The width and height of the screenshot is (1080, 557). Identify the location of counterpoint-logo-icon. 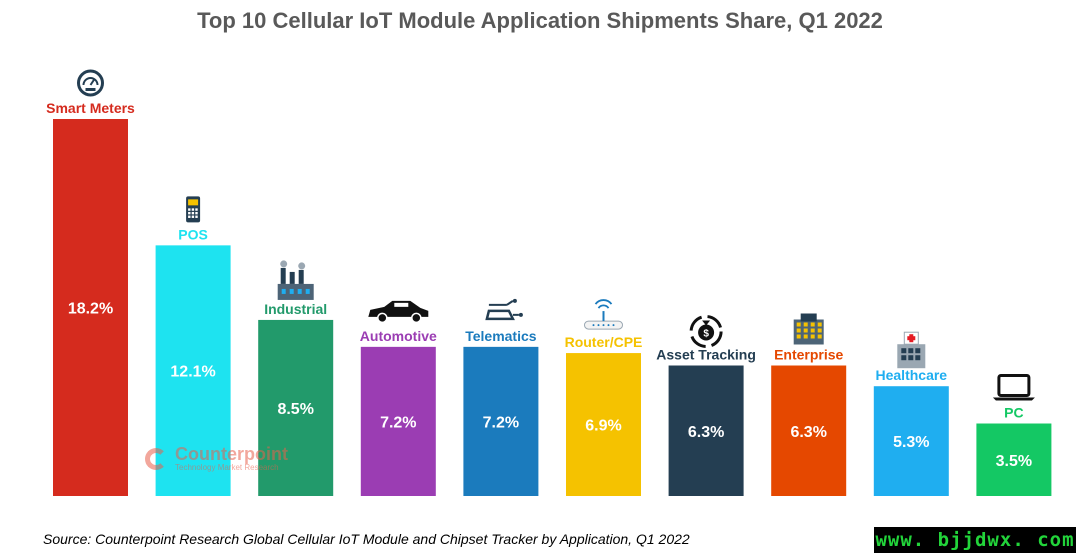
(156, 458).